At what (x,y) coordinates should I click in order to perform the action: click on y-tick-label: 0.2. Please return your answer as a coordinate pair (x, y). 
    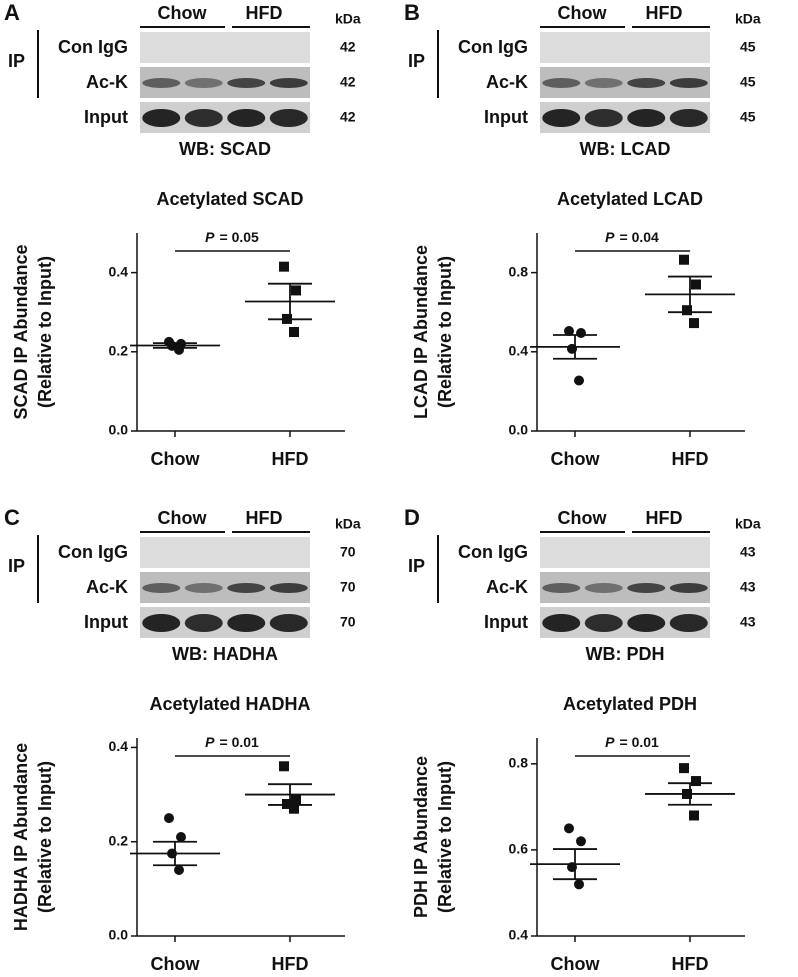
    Looking at the image, I should click on (119, 840).